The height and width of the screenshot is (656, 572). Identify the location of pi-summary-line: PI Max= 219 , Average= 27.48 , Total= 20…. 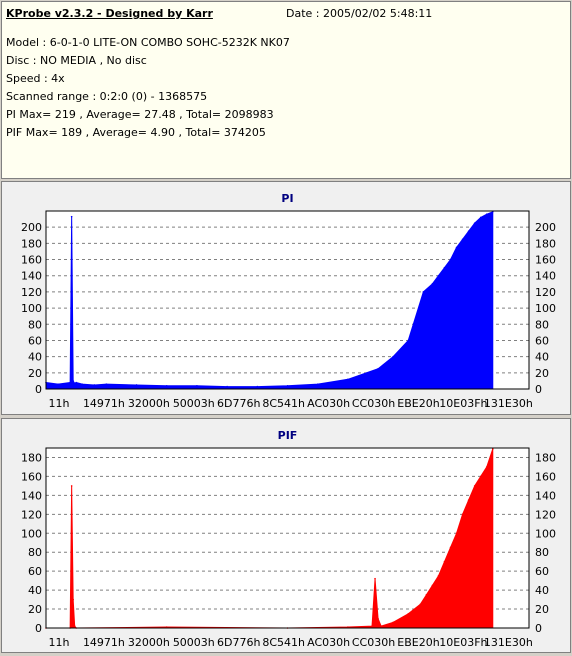
(140, 114).